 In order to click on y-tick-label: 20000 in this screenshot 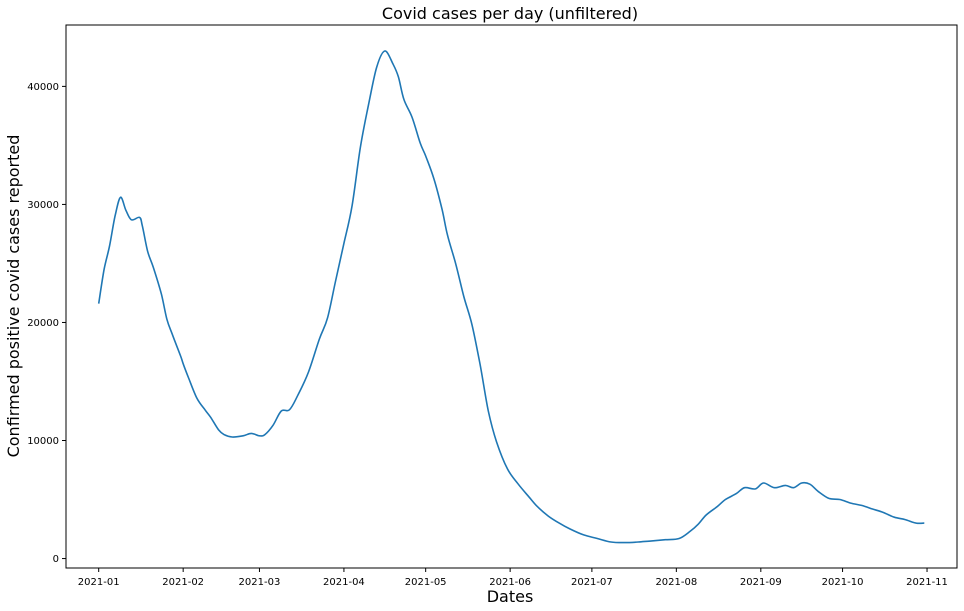, I will do `click(43, 323)`.